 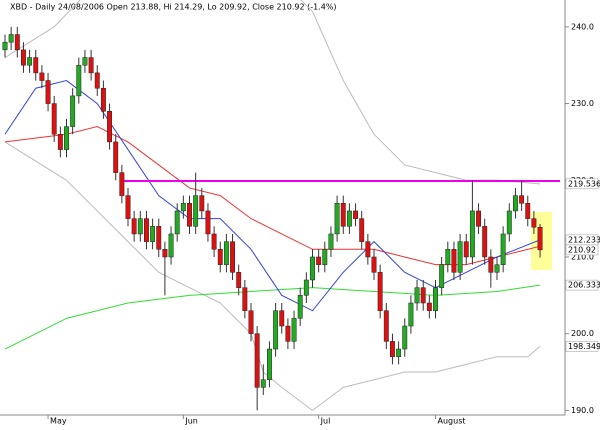 What do you see at coordinates (582, 103) in the screenshot?
I see `y-tick-label: 230.0` at bounding box center [582, 103].